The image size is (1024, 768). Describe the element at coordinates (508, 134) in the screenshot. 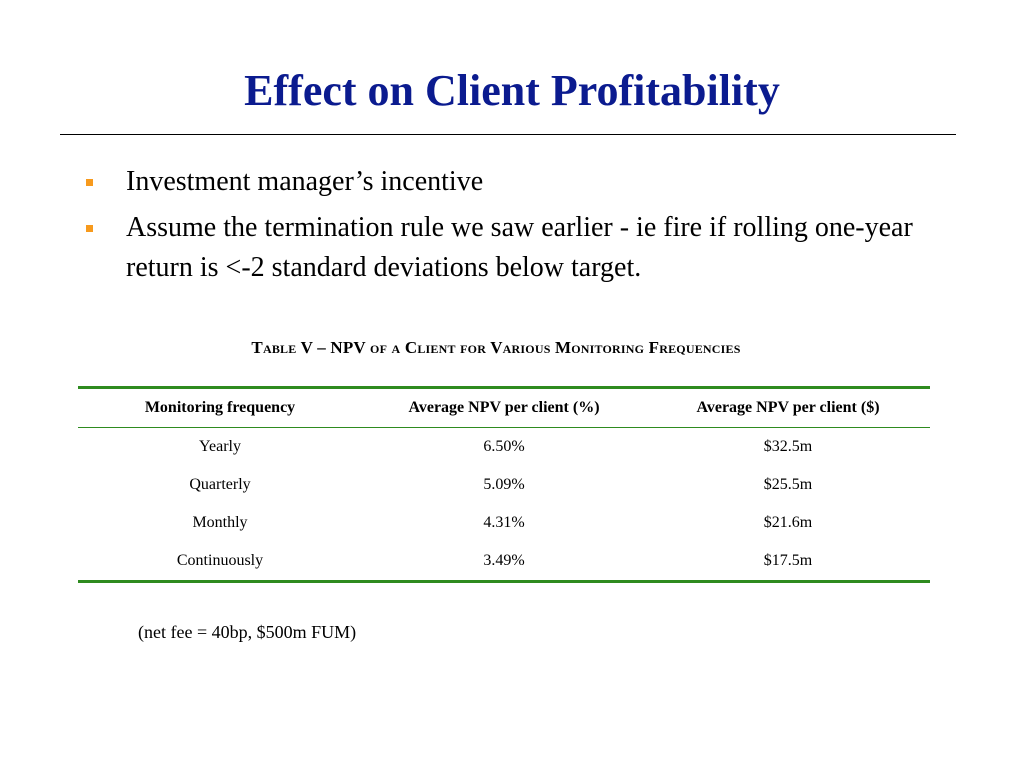

I see `title-divider` at that location.